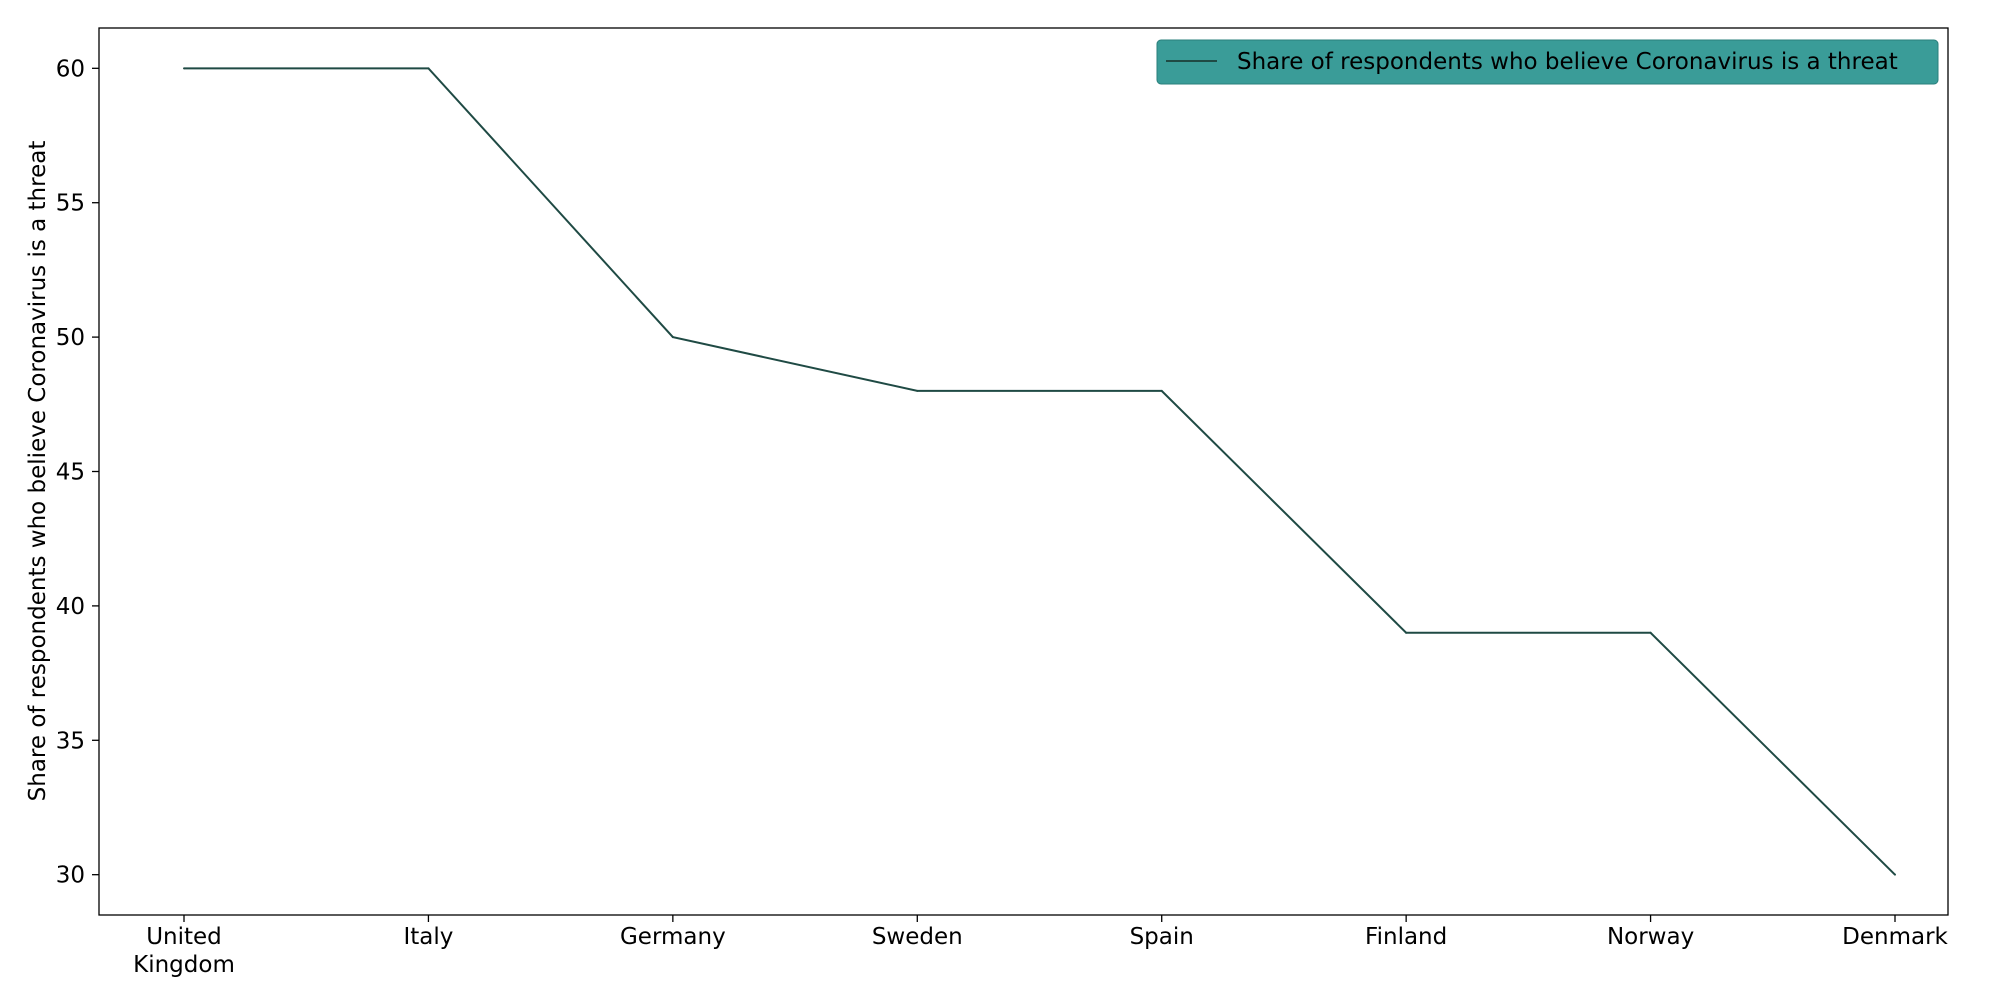  I want to click on x-tick-label: United Kingdom, so click(184, 951).